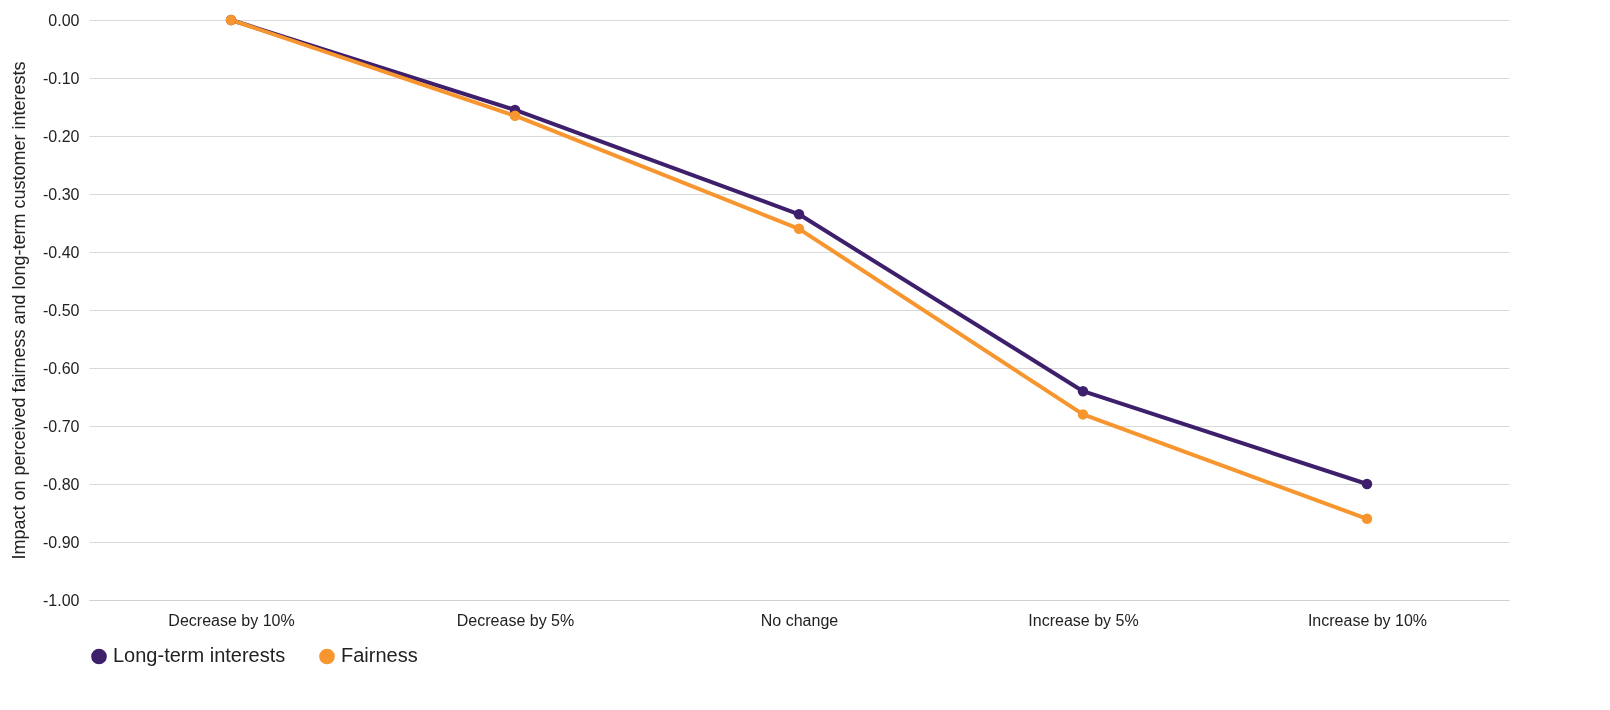  I want to click on x-tick-label: Increase by 10%, so click(1367, 620).